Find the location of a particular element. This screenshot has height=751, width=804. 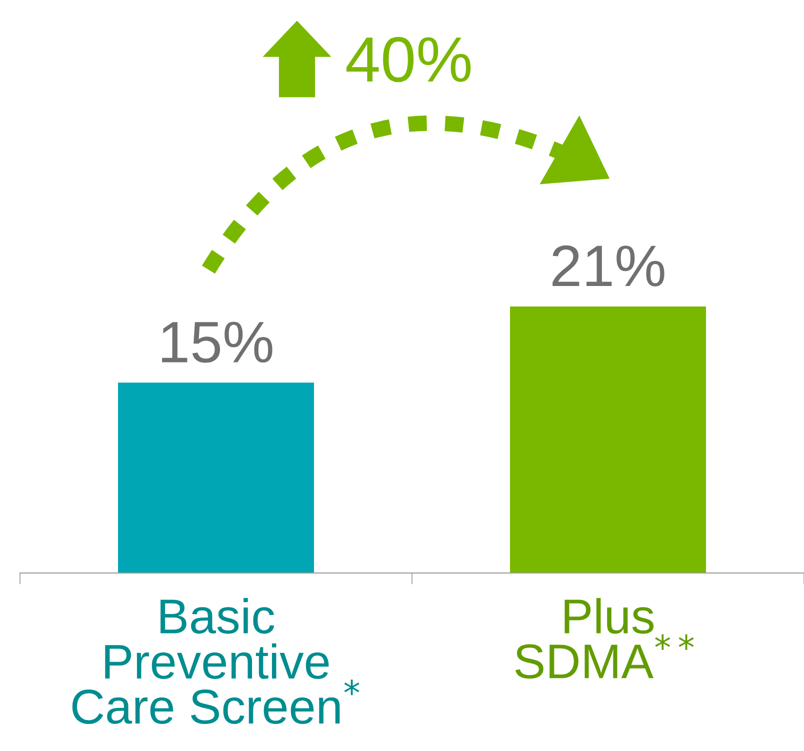

text: 40% is located at coordinates (408, 59).